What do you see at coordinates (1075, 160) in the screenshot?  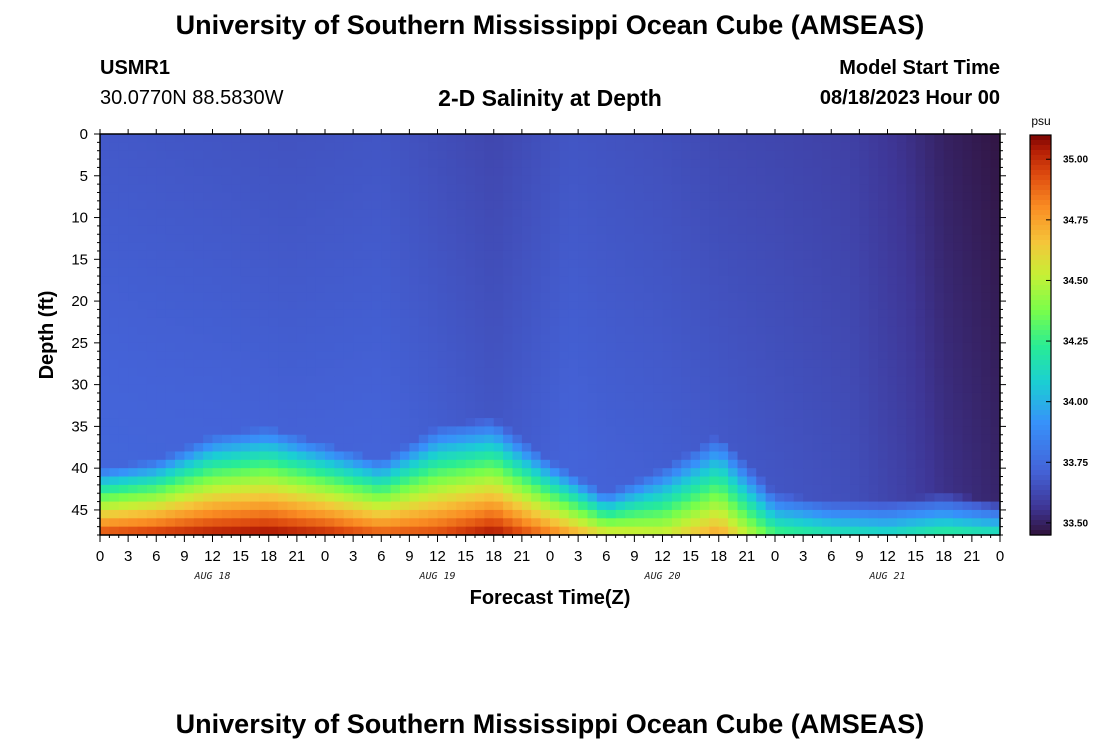 I see `colorbar-tick-label: 35.00` at bounding box center [1075, 160].